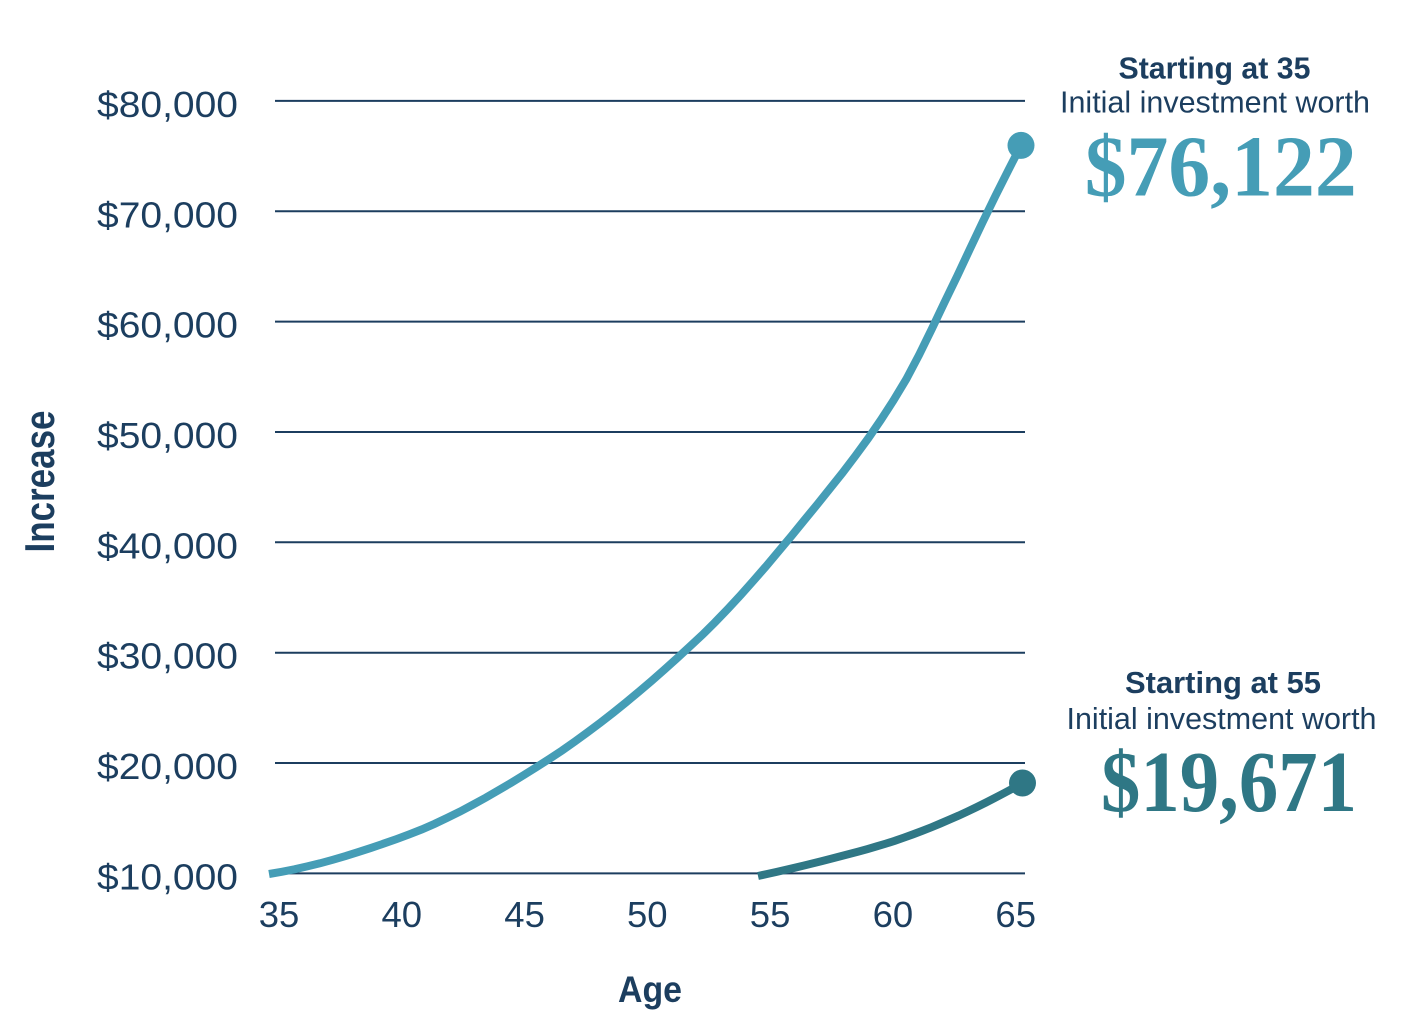 The width and height of the screenshot is (1422, 1036). Describe the element at coordinates (167, 435) in the screenshot. I see `svg-text: $50,000` at that location.